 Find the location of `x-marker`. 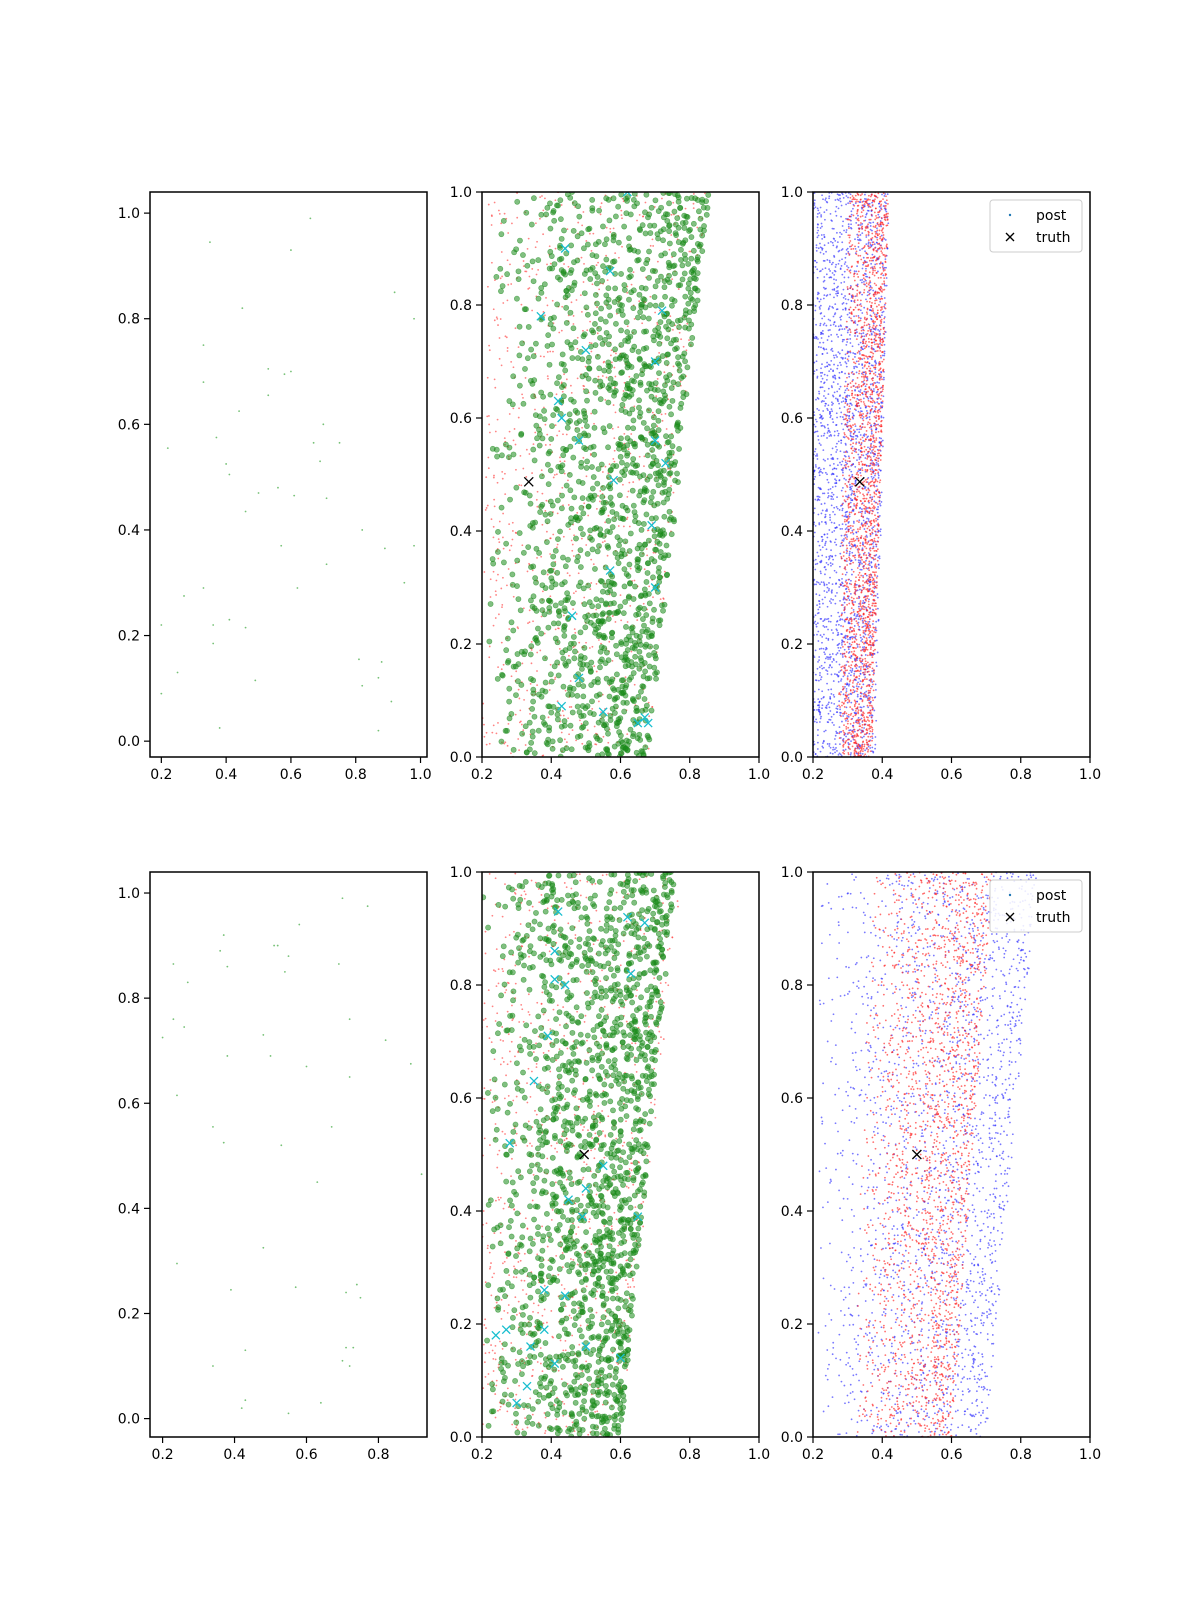

x-marker is located at coordinates (665, 463).